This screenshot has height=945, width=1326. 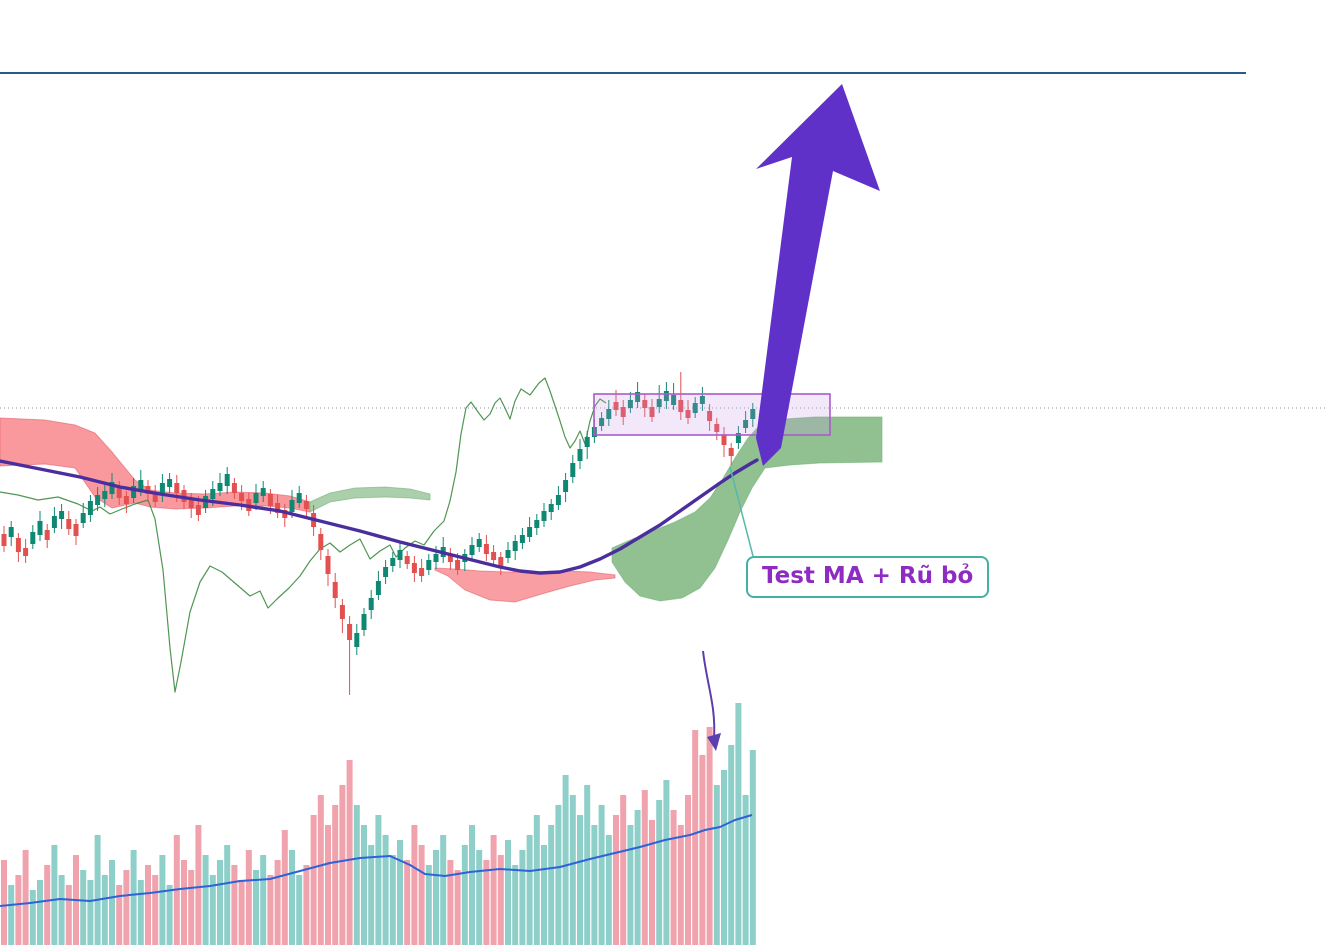 I want to click on consolidation-box, so click(x=712, y=414).